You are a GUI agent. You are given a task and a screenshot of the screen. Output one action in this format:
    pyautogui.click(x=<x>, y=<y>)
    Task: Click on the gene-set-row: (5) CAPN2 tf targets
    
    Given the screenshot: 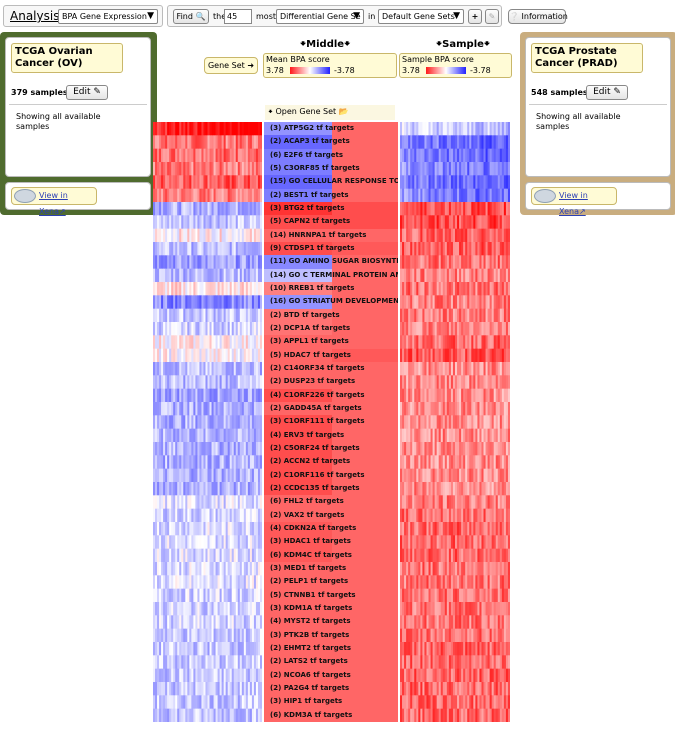 What is the action you would take?
    pyautogui.click(x=331, y=222)
    